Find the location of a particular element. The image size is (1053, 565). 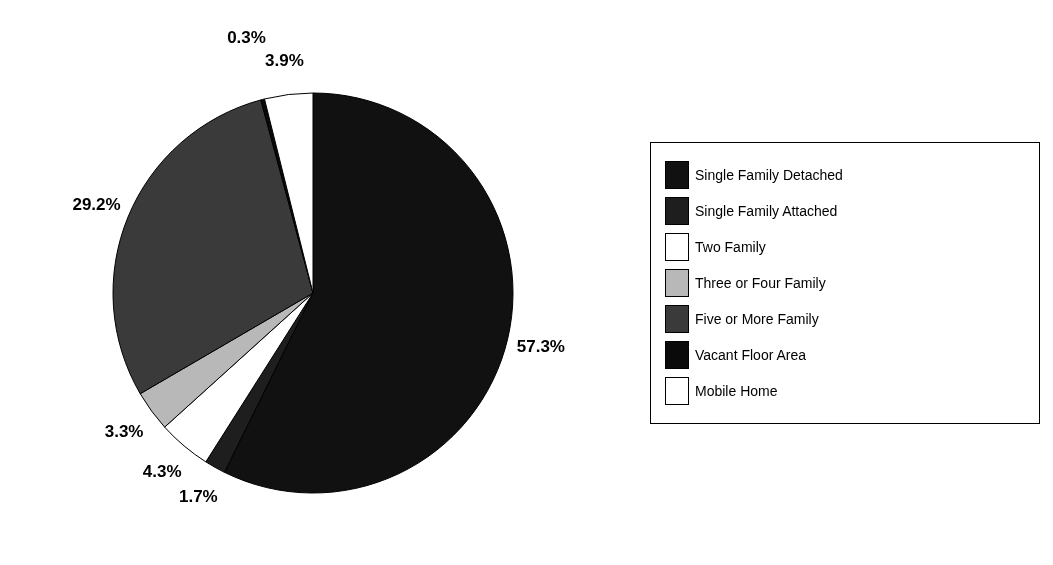

data-label: 0.3% is located at coordinates (246, 37).